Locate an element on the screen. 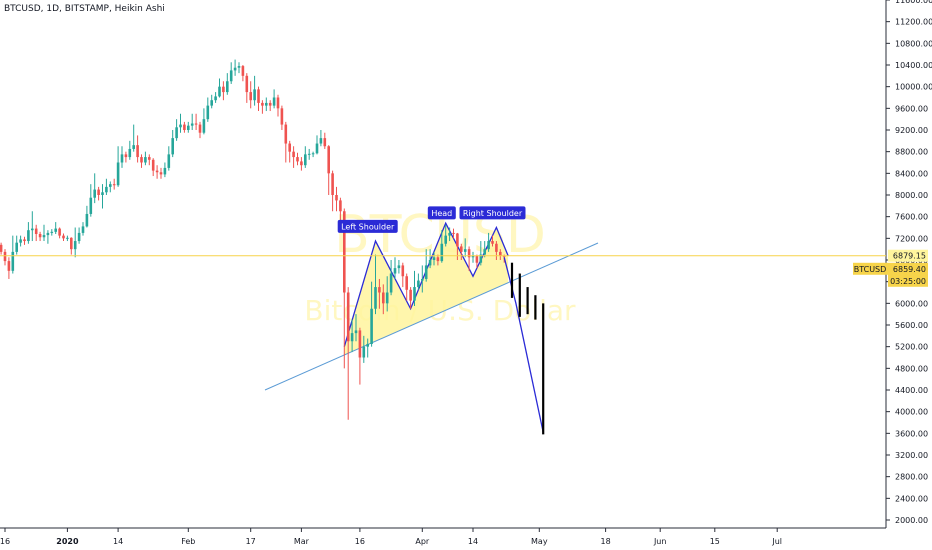 The height and width of the screenshot is (550, 932). projection-path is located at coordinates (523, 345).